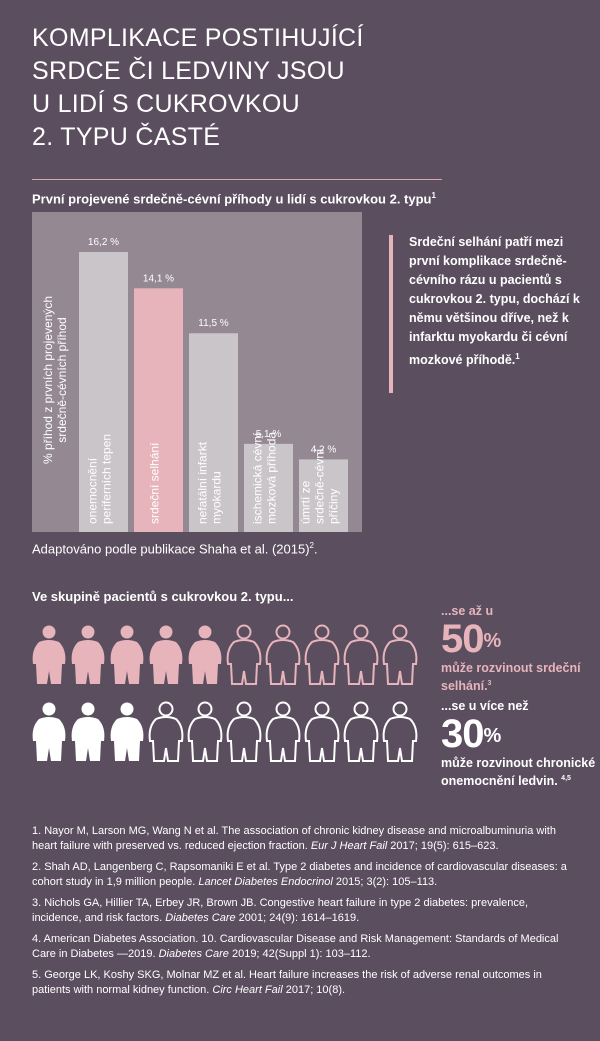 This screenshot has height=1041, width=600. I want to click on bar-value-label: 11,5 %, so click(213, 323).